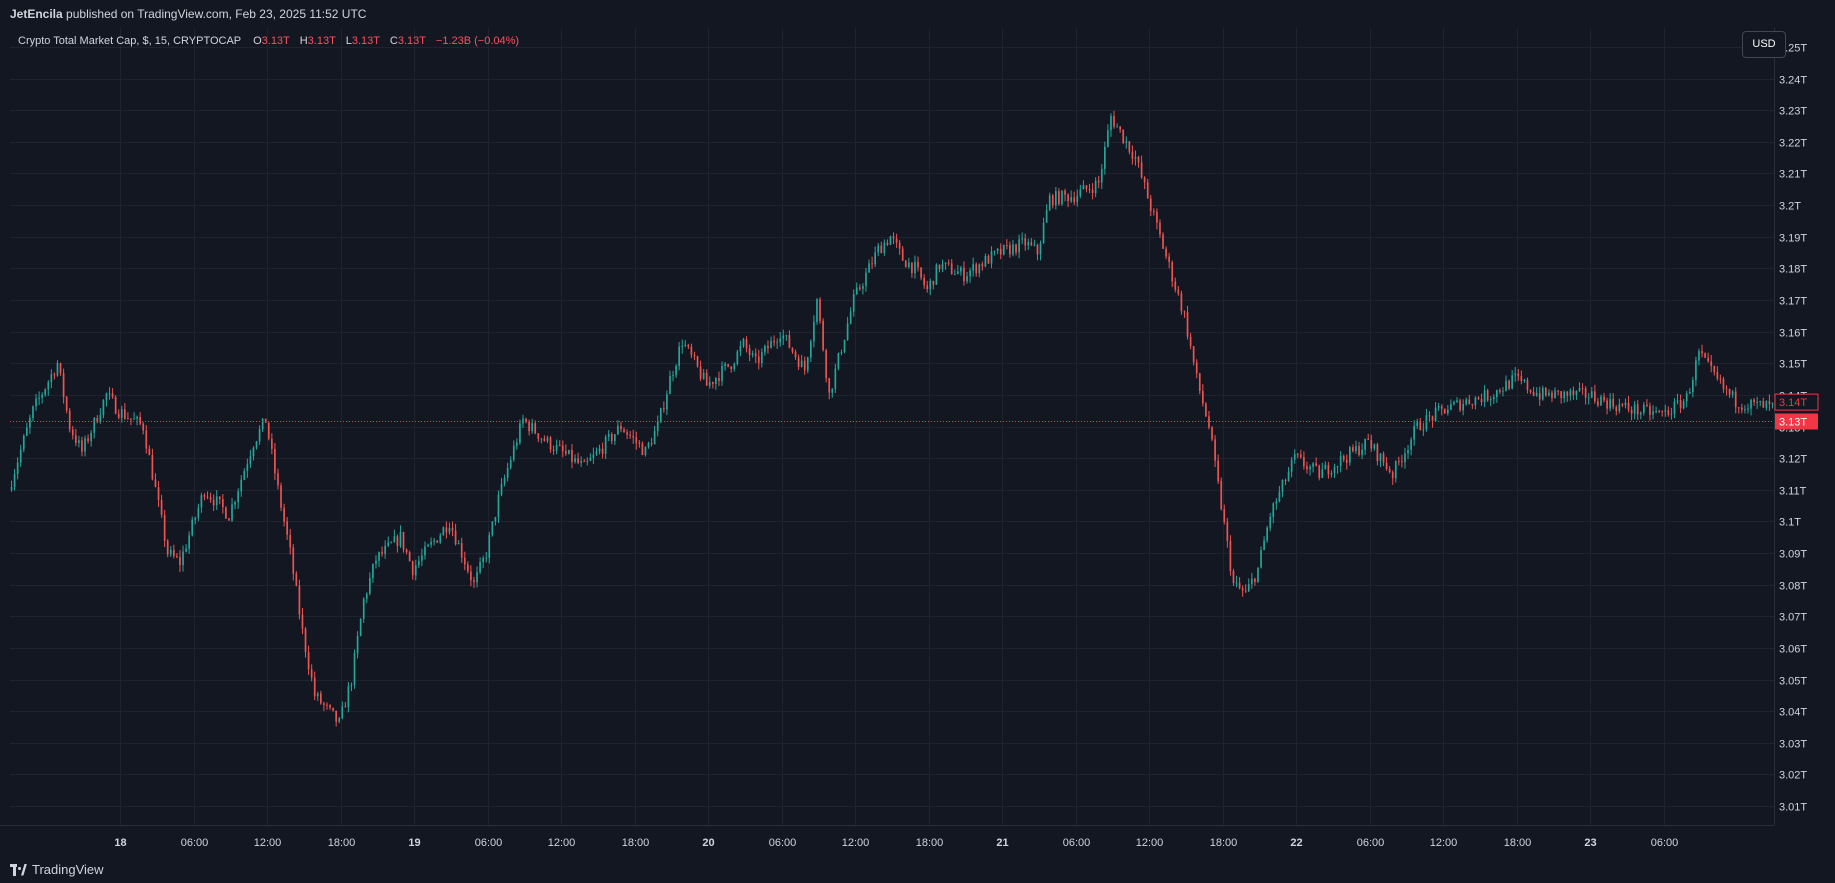 The height and width of the screenshot is (883, 1835). I want to click on y-tick-label: 3.06T, so click(1793, 650).